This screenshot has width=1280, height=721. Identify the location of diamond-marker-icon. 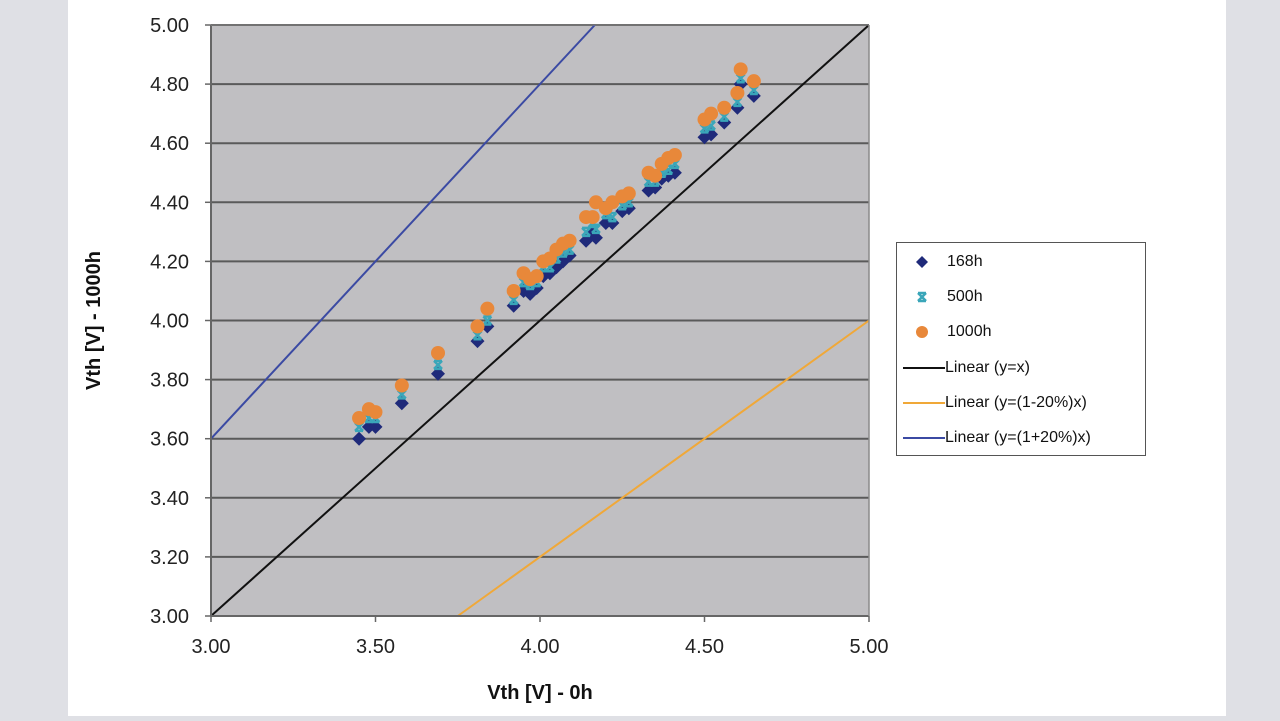
(922, 262).